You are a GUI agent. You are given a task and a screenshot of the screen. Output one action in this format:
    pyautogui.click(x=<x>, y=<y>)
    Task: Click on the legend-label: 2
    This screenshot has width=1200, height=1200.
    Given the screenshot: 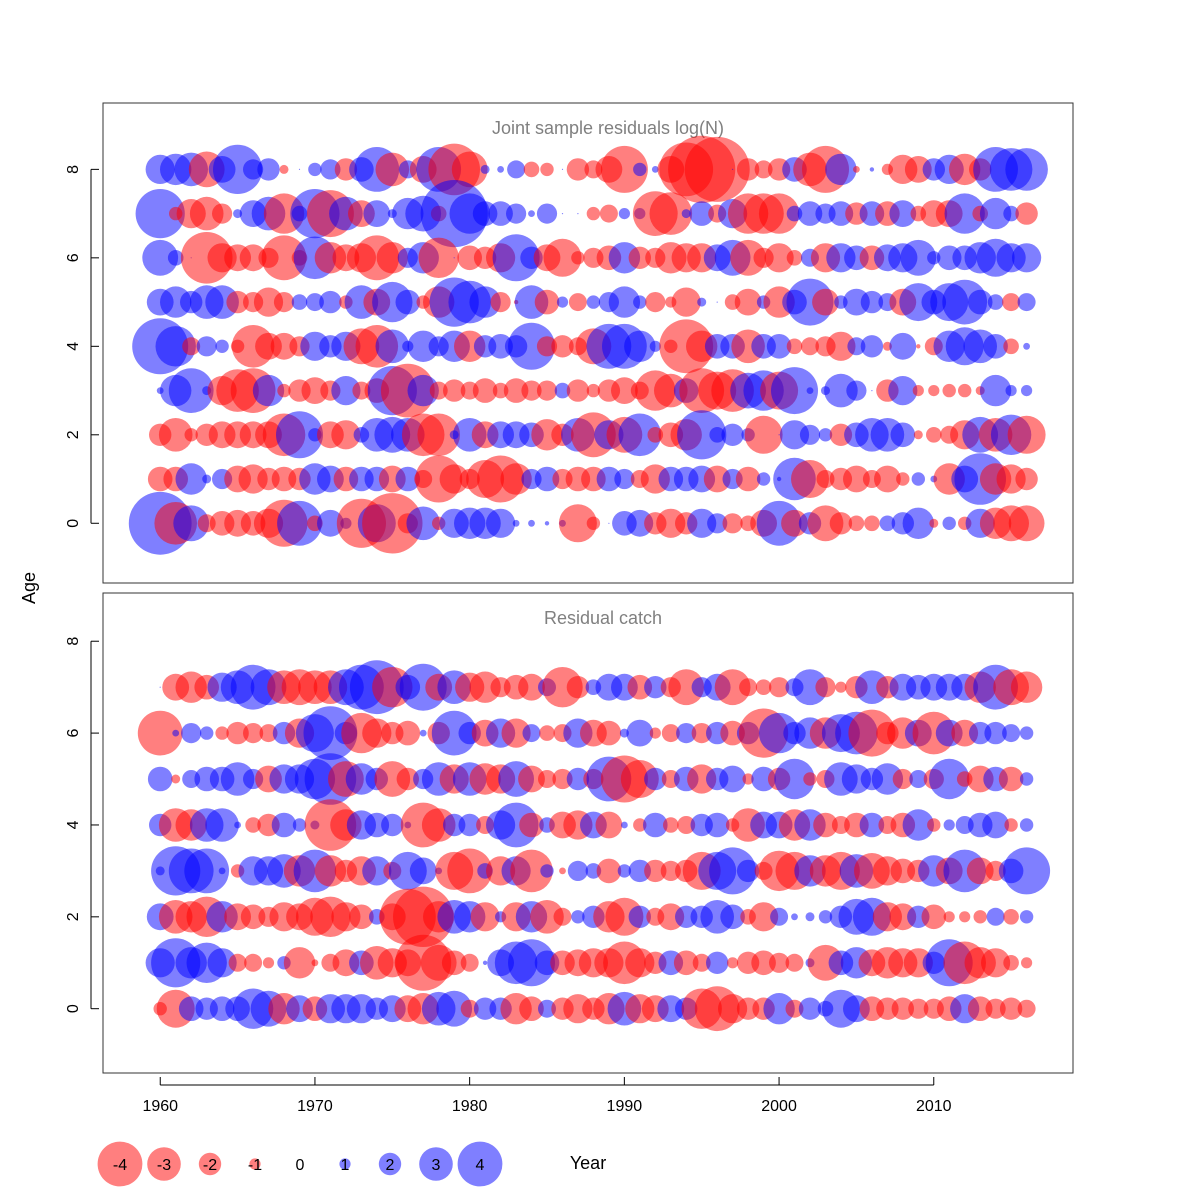 What is the action you would take?
    pyautogui.click(x=390, y=1165)
    